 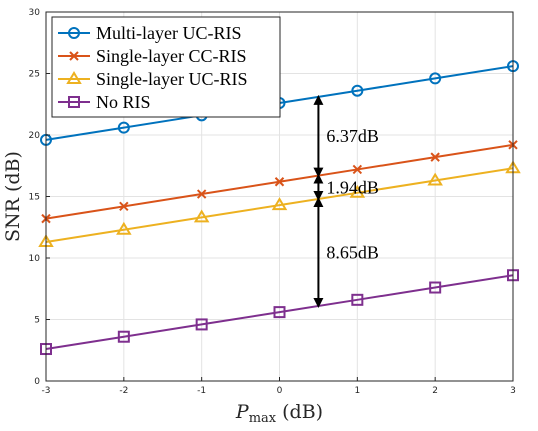 What do you see at coordinates (35, 13) in the screenshot?
I see `y-tick-label: 30` at bounding box center [35, 13].